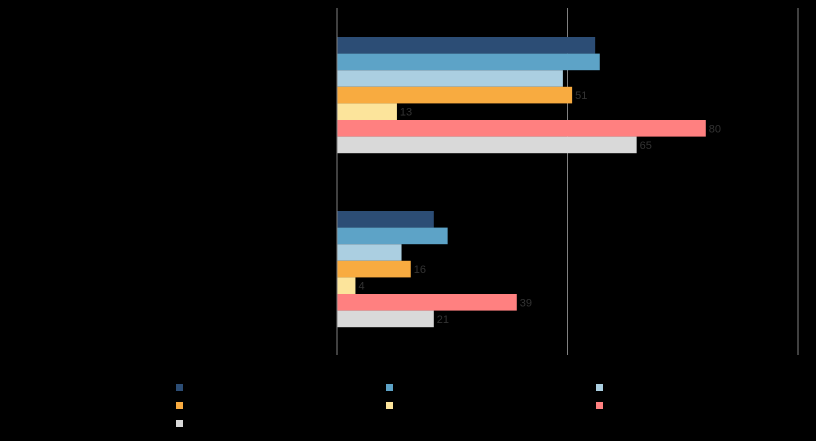  What do you see at coordinates (526, 303) in the screenshot?
I see `data-label-series-5-group-1: 39` at bounding box center [526, 303].